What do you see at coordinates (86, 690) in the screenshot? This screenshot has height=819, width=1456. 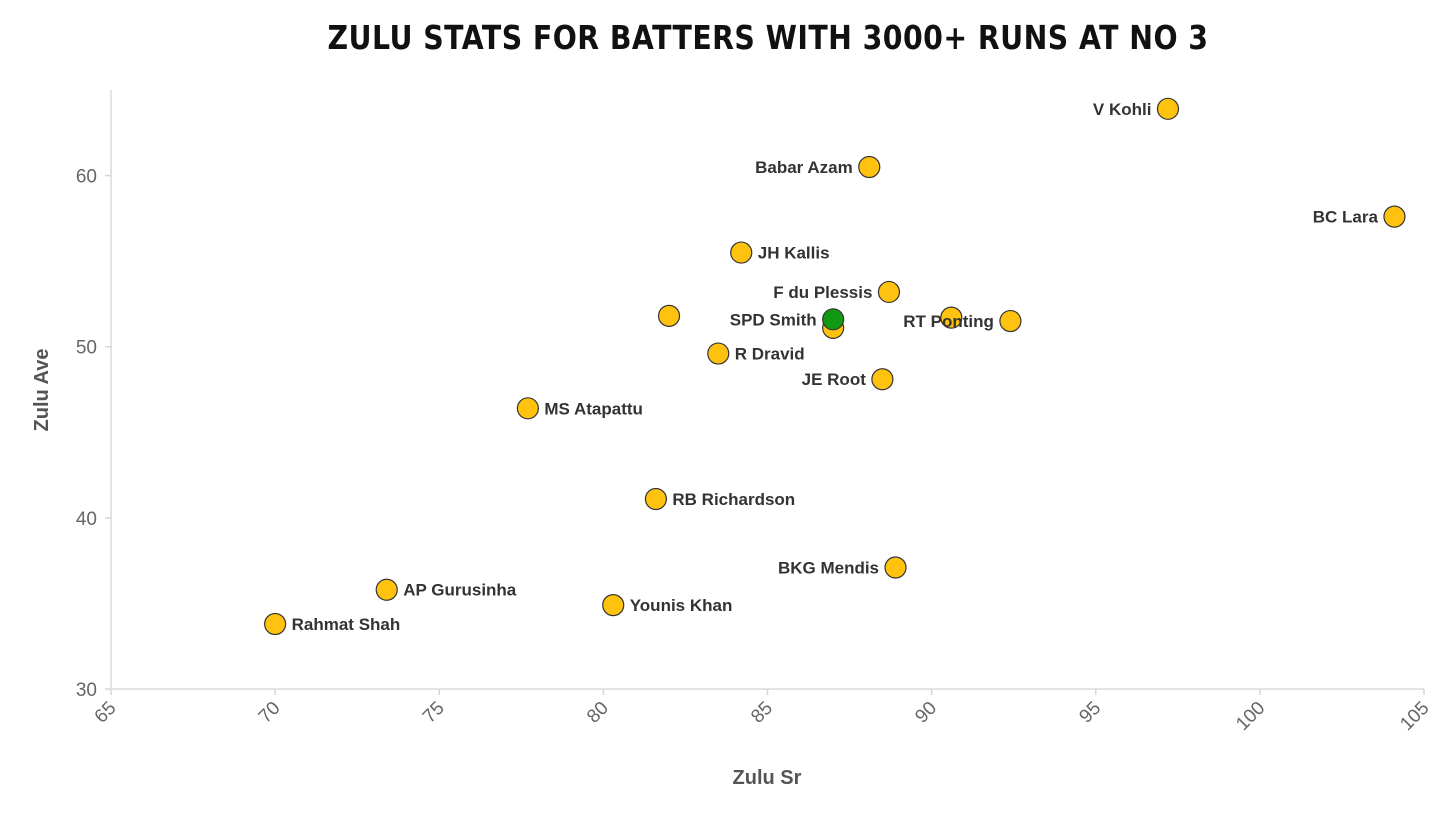 I see `y-tick-label: 30` at bounding box center [86, 690].